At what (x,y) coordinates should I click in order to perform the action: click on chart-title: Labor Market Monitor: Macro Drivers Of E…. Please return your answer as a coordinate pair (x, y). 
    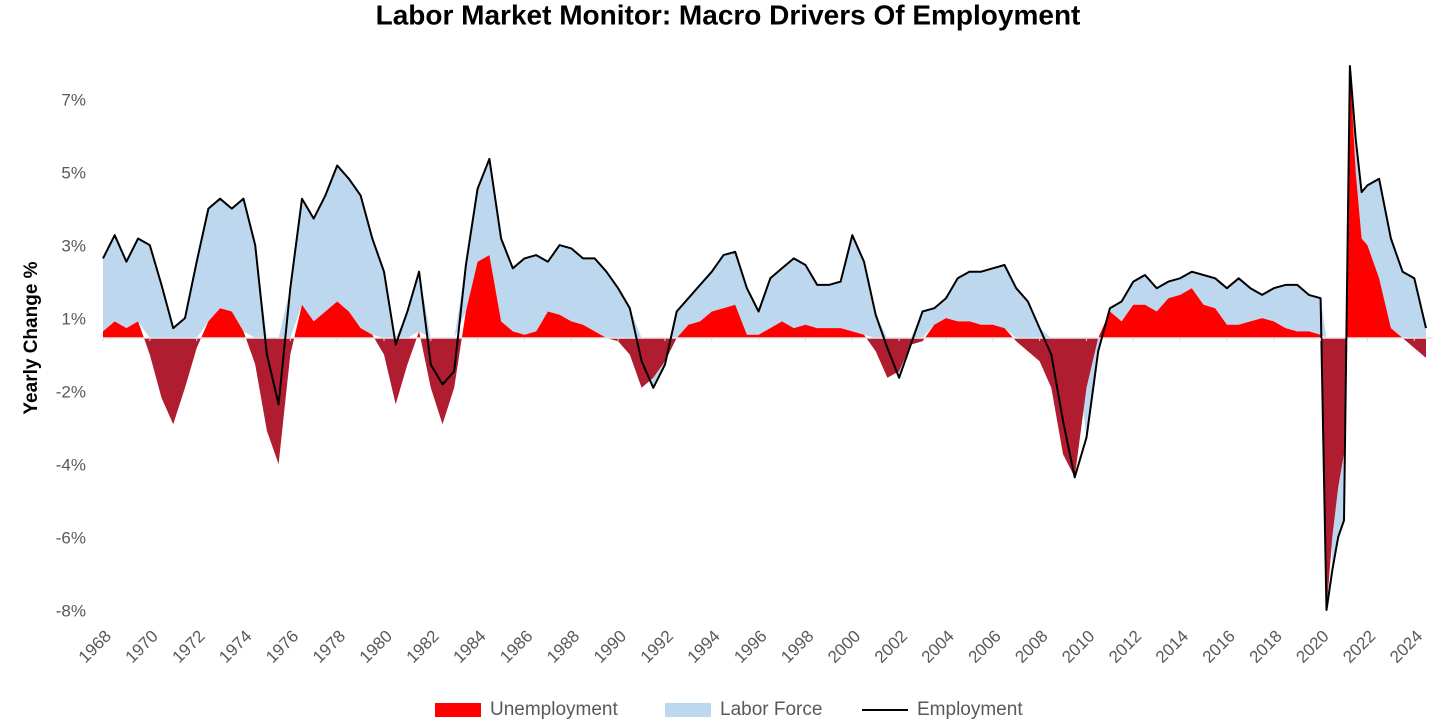
    Looking at the image, I should click on (728, 15).